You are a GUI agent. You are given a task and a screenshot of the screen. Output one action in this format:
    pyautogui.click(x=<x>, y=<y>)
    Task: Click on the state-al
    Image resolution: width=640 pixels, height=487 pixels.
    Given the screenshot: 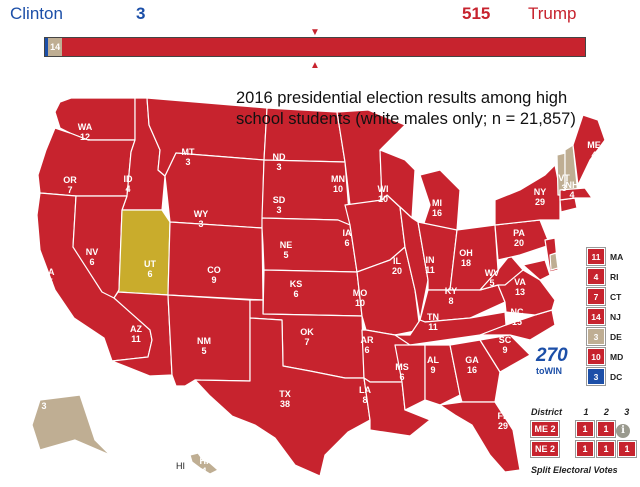 What is the action you would take?
    pyautogui.click(x=442, y=375)
    